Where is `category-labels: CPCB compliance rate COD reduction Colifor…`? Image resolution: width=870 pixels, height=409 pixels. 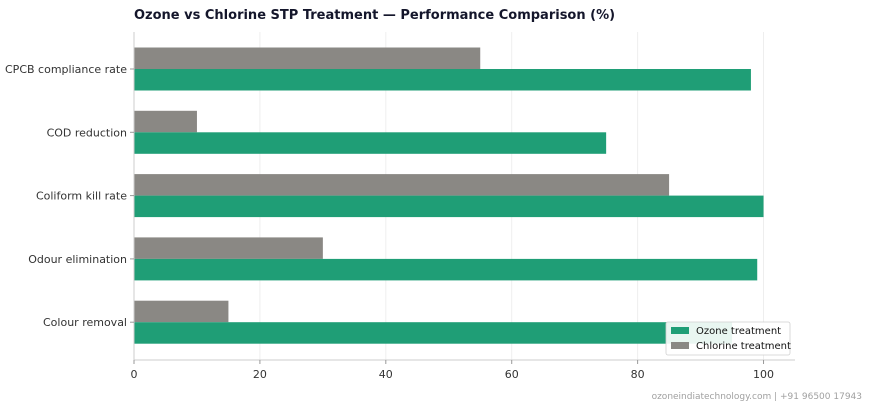
category-labels: CPCB compliance rate COD reduction Colifor… is located at coordinates (69, 196).